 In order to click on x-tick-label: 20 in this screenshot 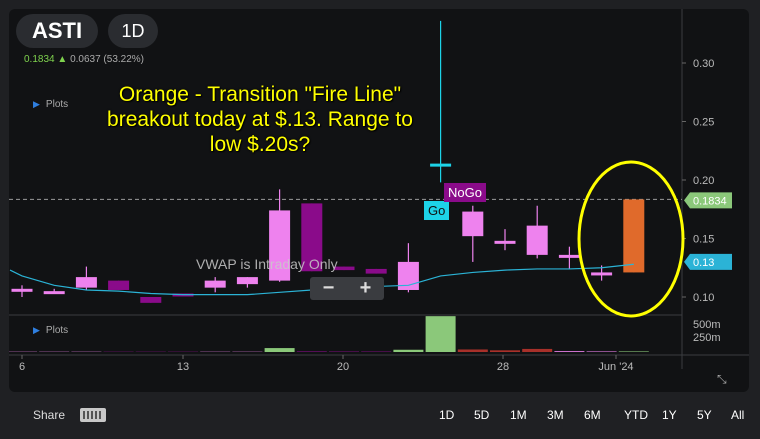, I will do `click(343, 367)`.